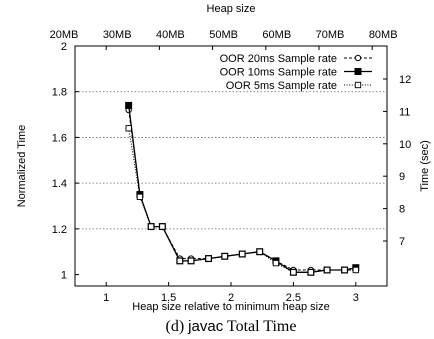  Describe the element at coordinates (425, 166) in the screenshot. I see `y2-axis-label: Time (sec)` at that location.